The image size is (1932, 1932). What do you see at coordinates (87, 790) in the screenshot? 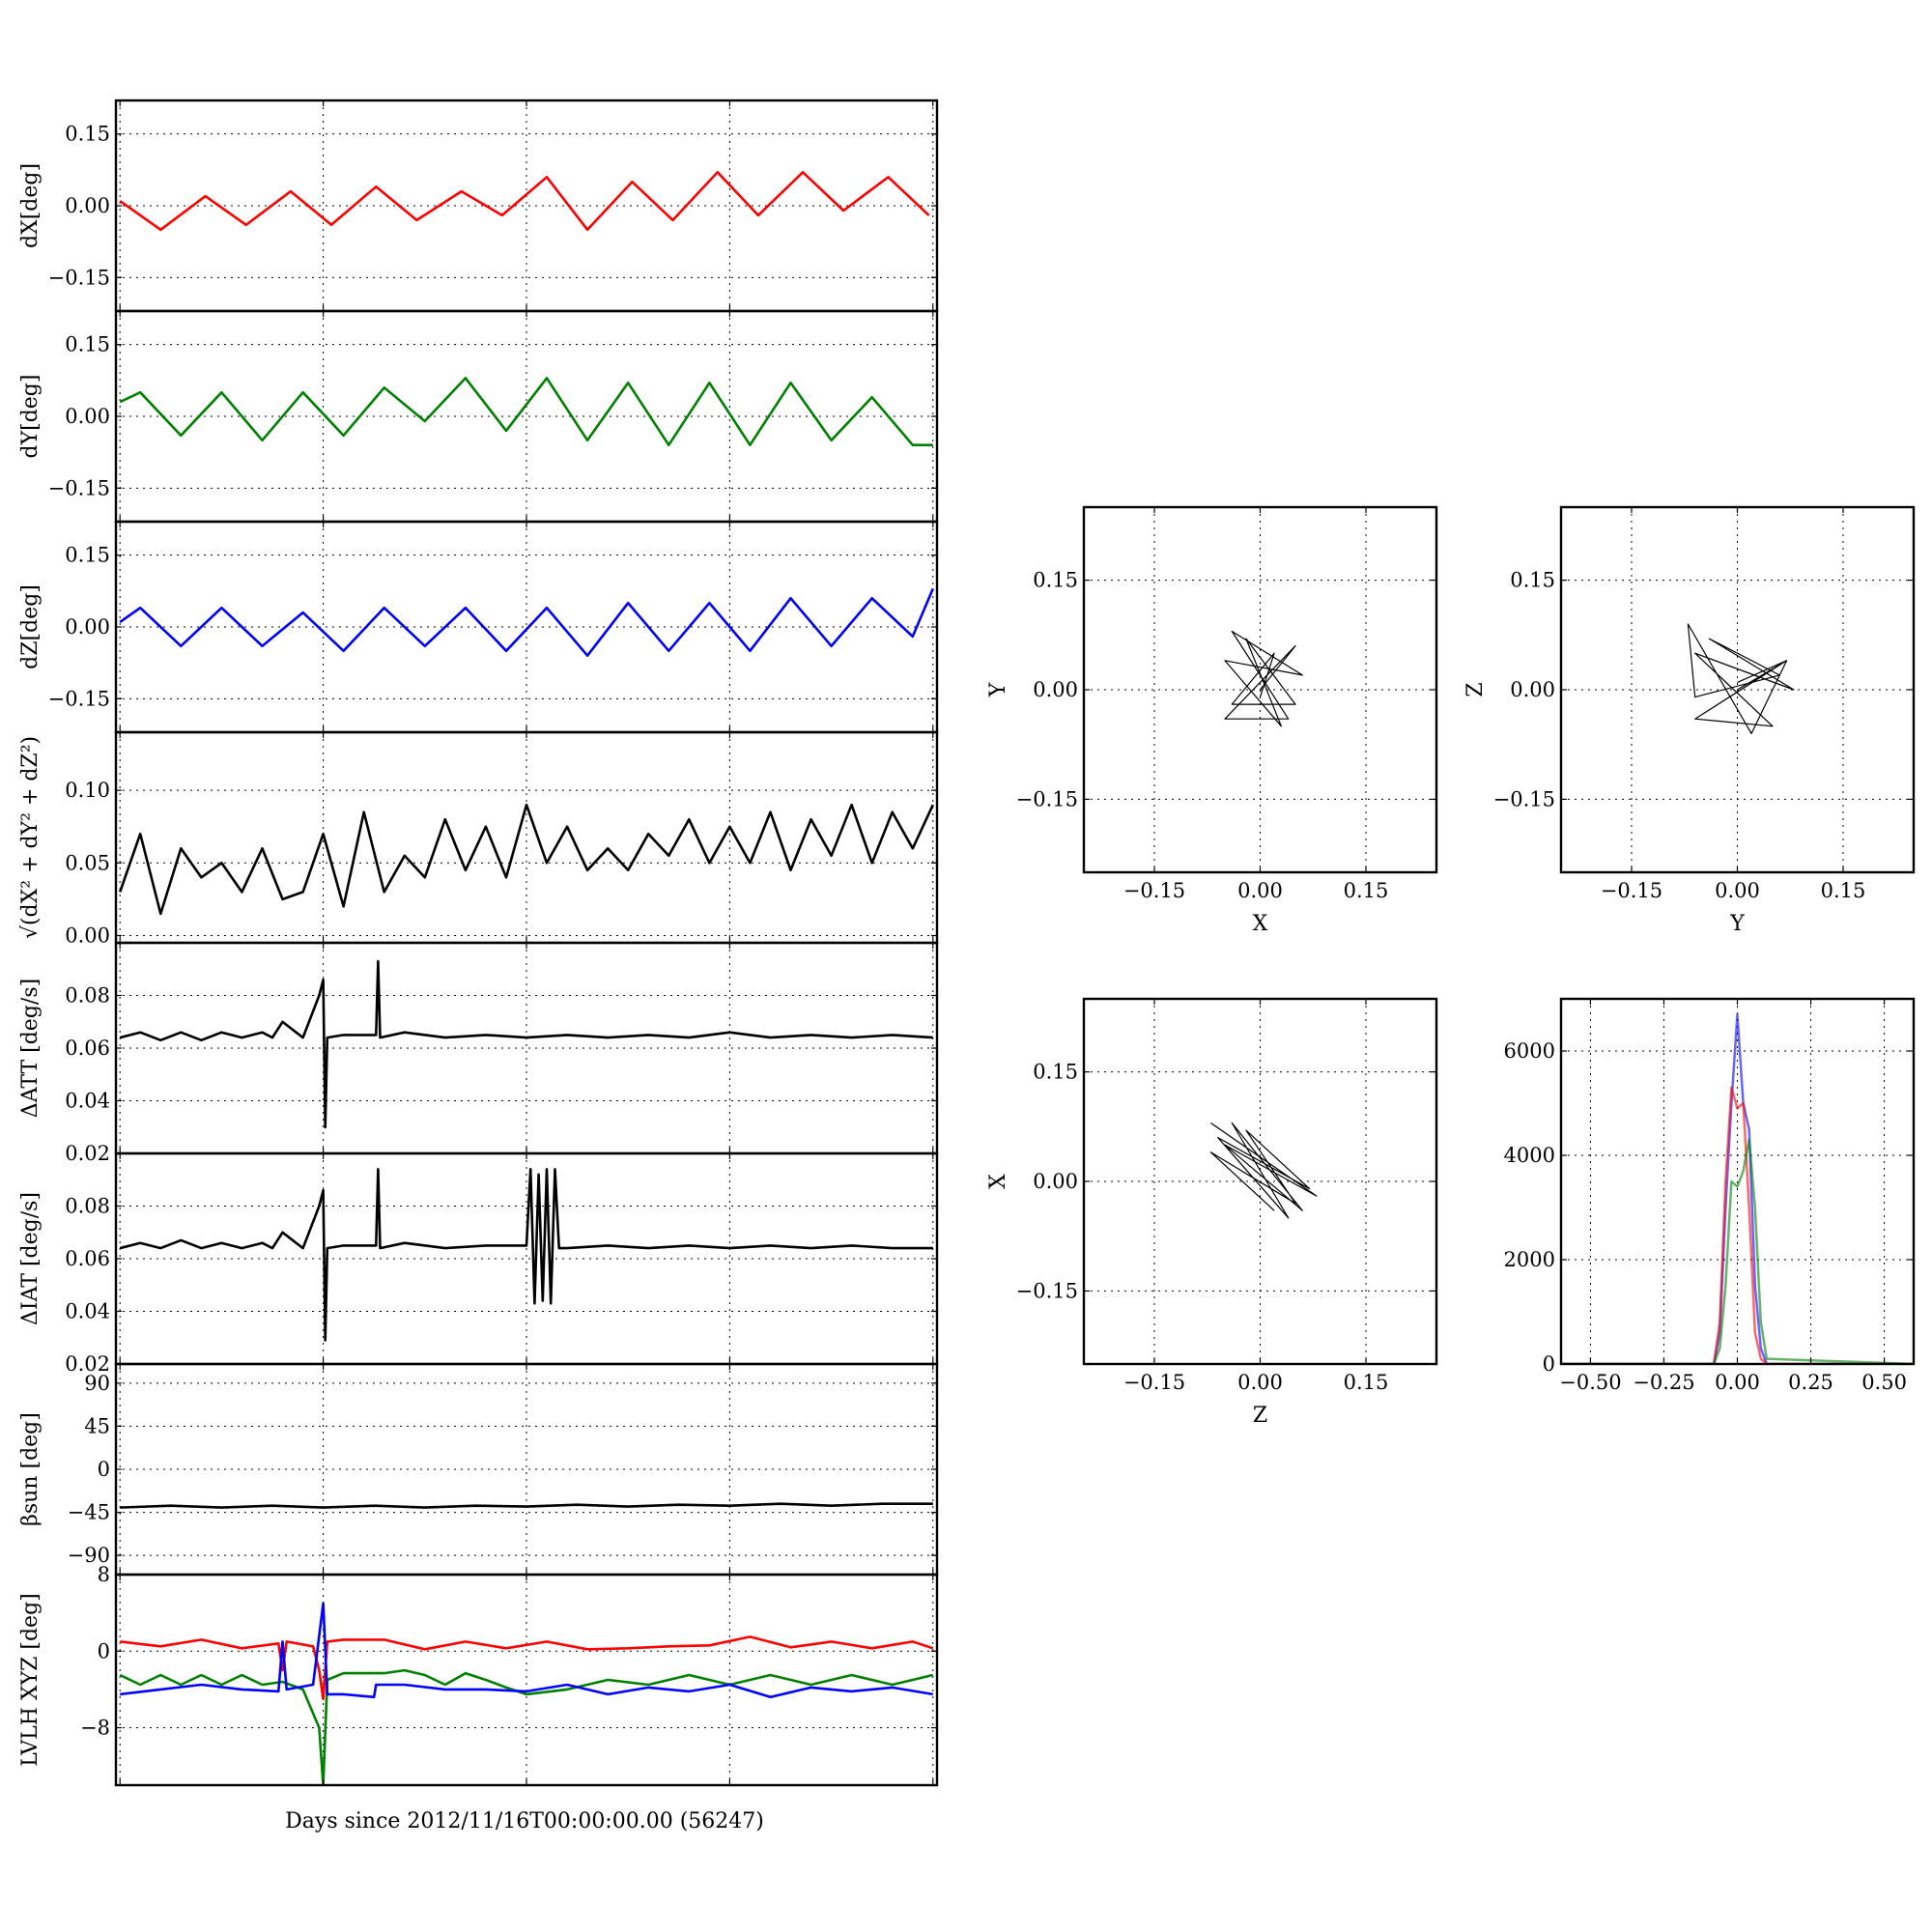
I see `y-tick-label: 0.10` at bounding box center [87, 790].